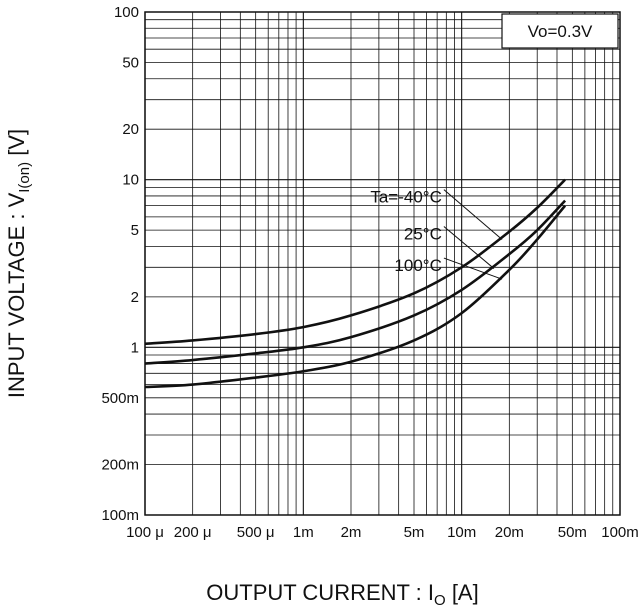 The width and height of the screenshot is (644, 613). I want to click on y-tick-label: 100, so click(126, 12).